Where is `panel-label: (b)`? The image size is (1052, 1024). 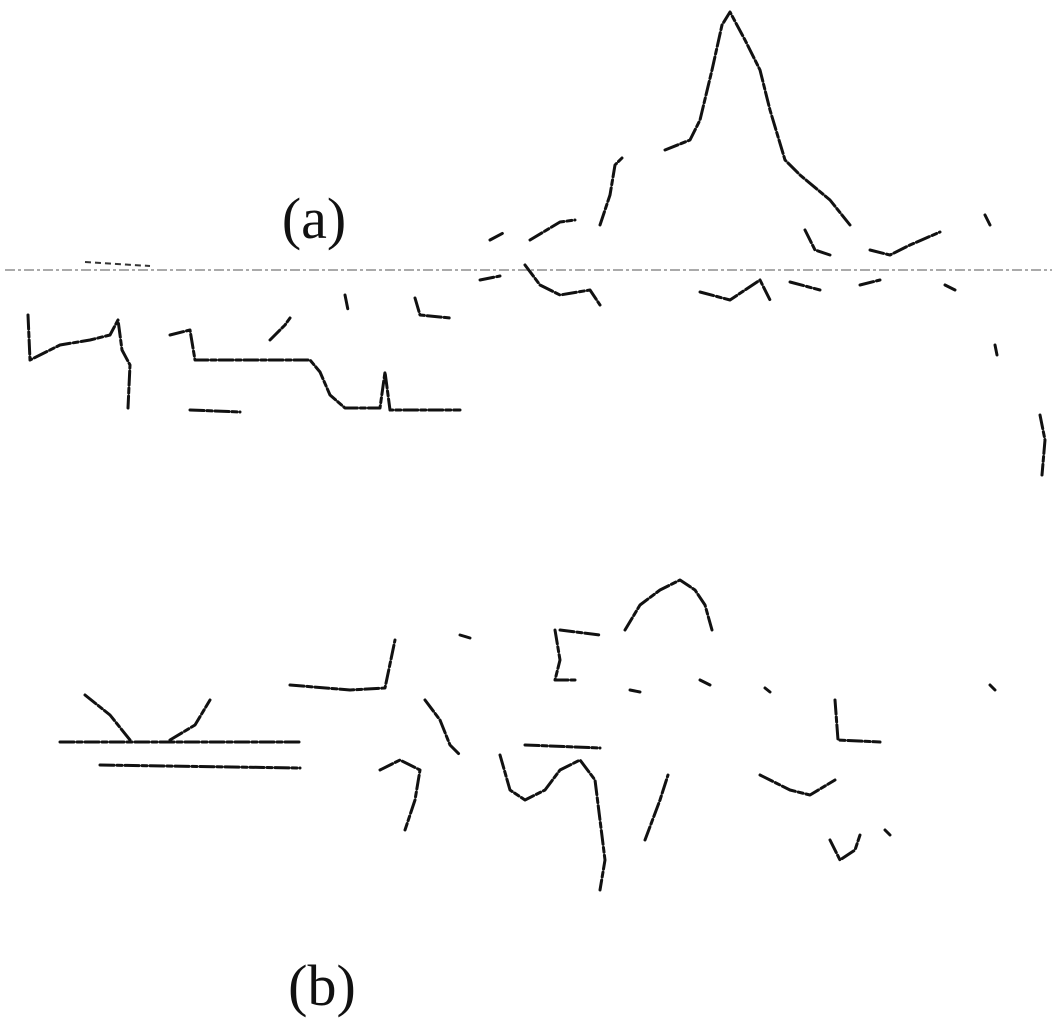
panel-label: (b) is located at coordinates (322, 985).